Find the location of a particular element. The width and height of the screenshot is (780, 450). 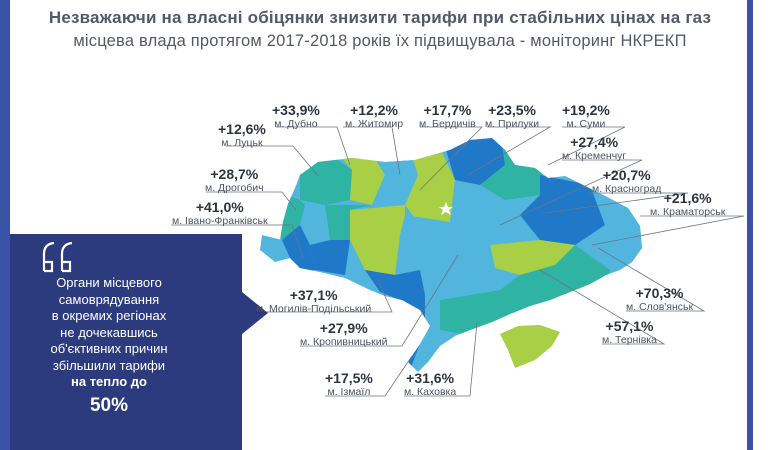

label-kakhovka: +31,6% м. Каховка is located at coordinates (430, 384).